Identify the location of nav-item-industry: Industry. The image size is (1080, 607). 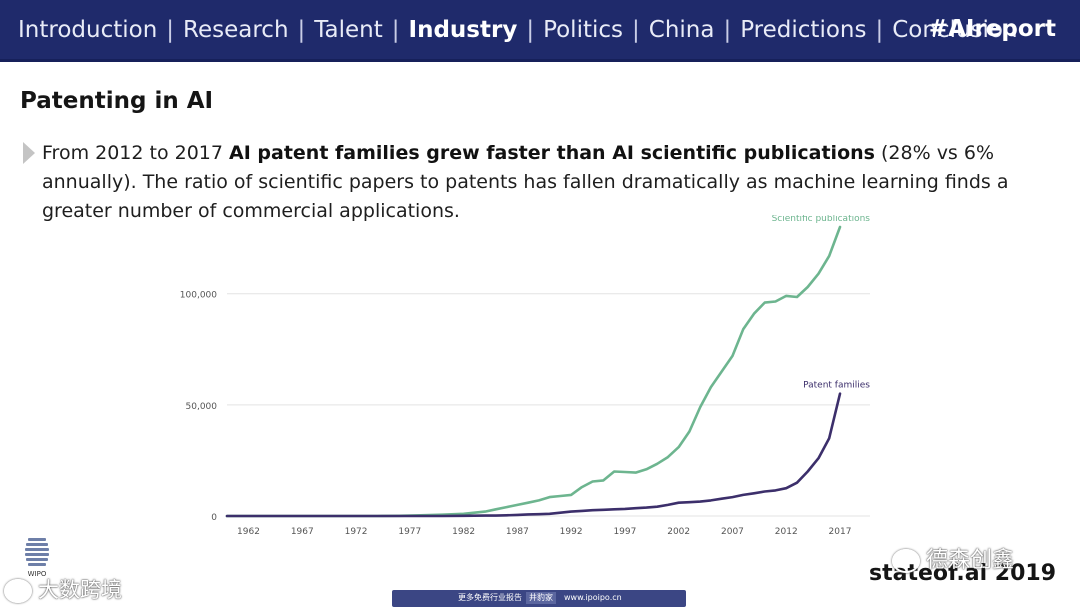
(463, 29).